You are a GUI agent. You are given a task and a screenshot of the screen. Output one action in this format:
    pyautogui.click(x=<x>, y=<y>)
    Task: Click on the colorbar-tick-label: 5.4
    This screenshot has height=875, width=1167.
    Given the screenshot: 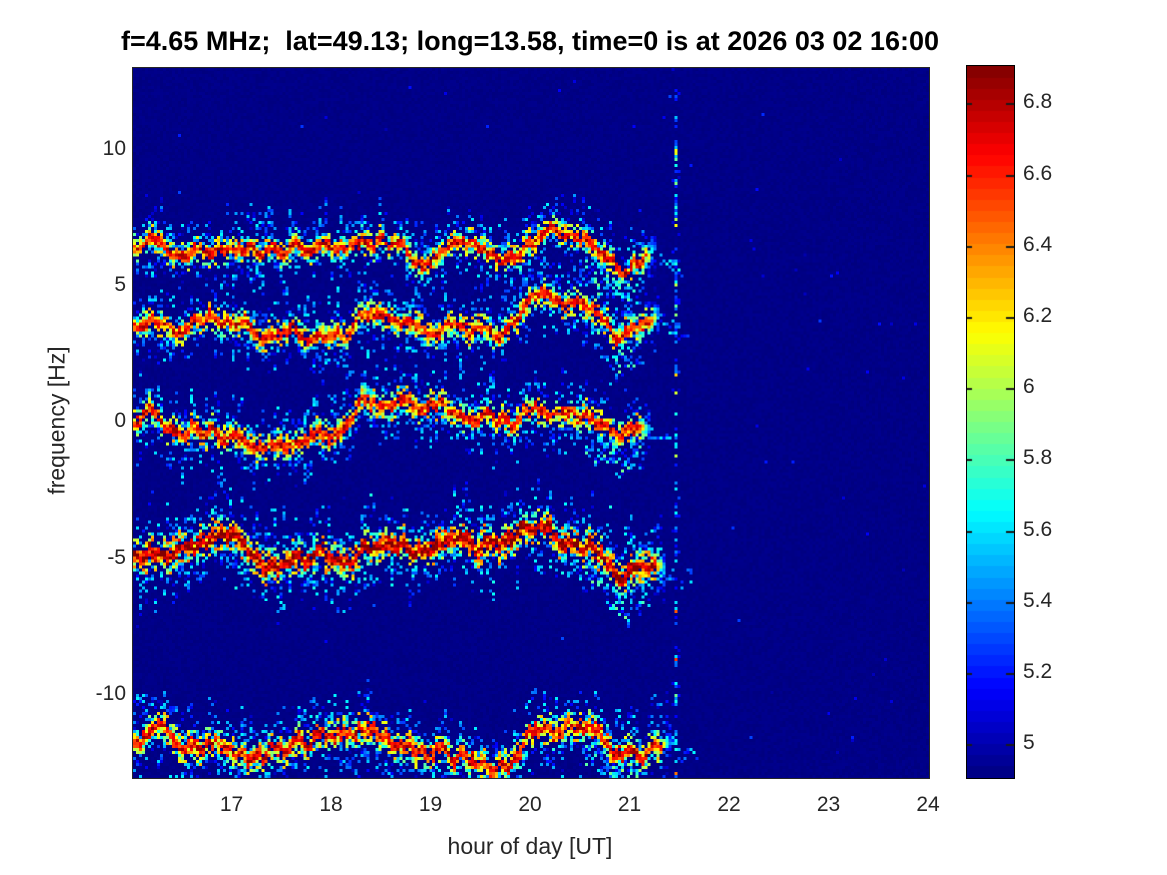 What is the action you would take?
    pyautogui.click(x=1038, y=600)
    